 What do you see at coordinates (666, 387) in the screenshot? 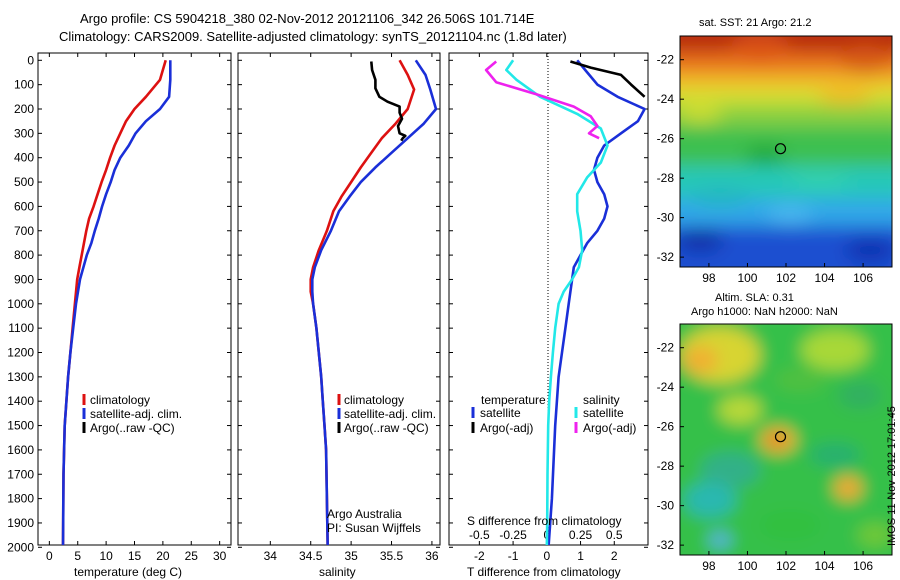
I see `map-y-tick-label: -24` at bounding box center [666, 387].